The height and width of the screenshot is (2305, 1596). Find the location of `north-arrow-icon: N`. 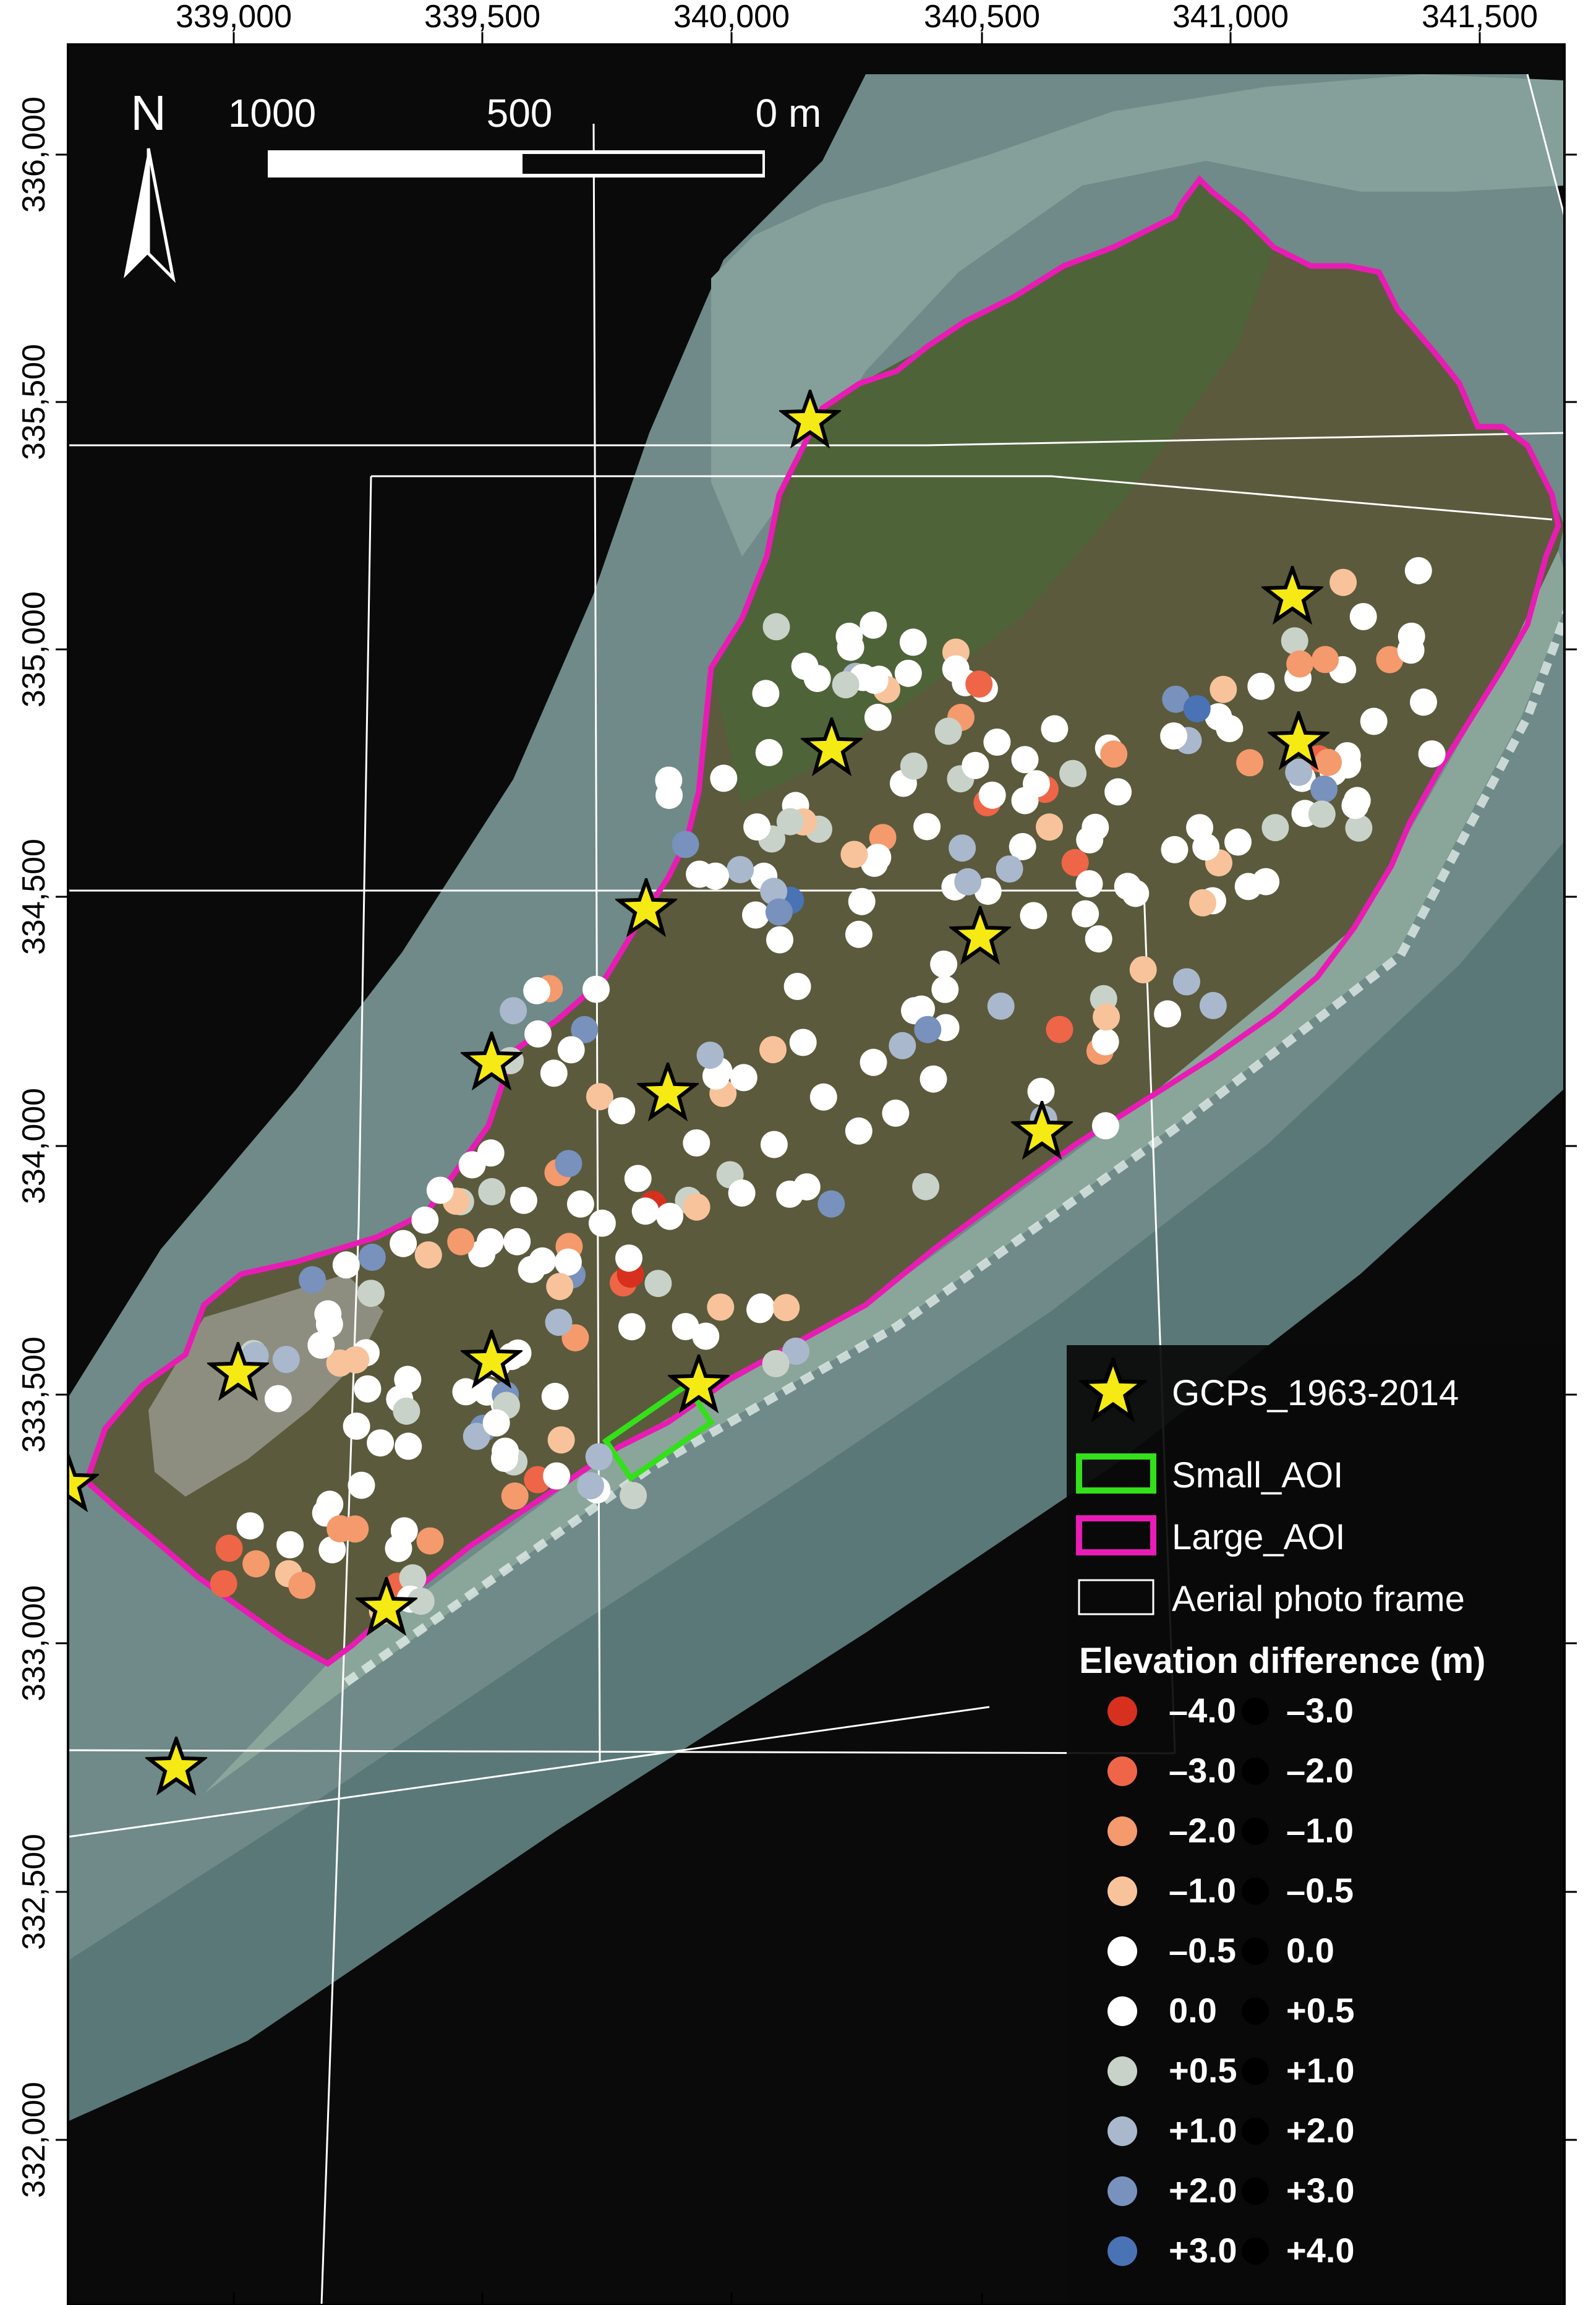

north-arrow-icon: N is located at coordinates (150, 184).